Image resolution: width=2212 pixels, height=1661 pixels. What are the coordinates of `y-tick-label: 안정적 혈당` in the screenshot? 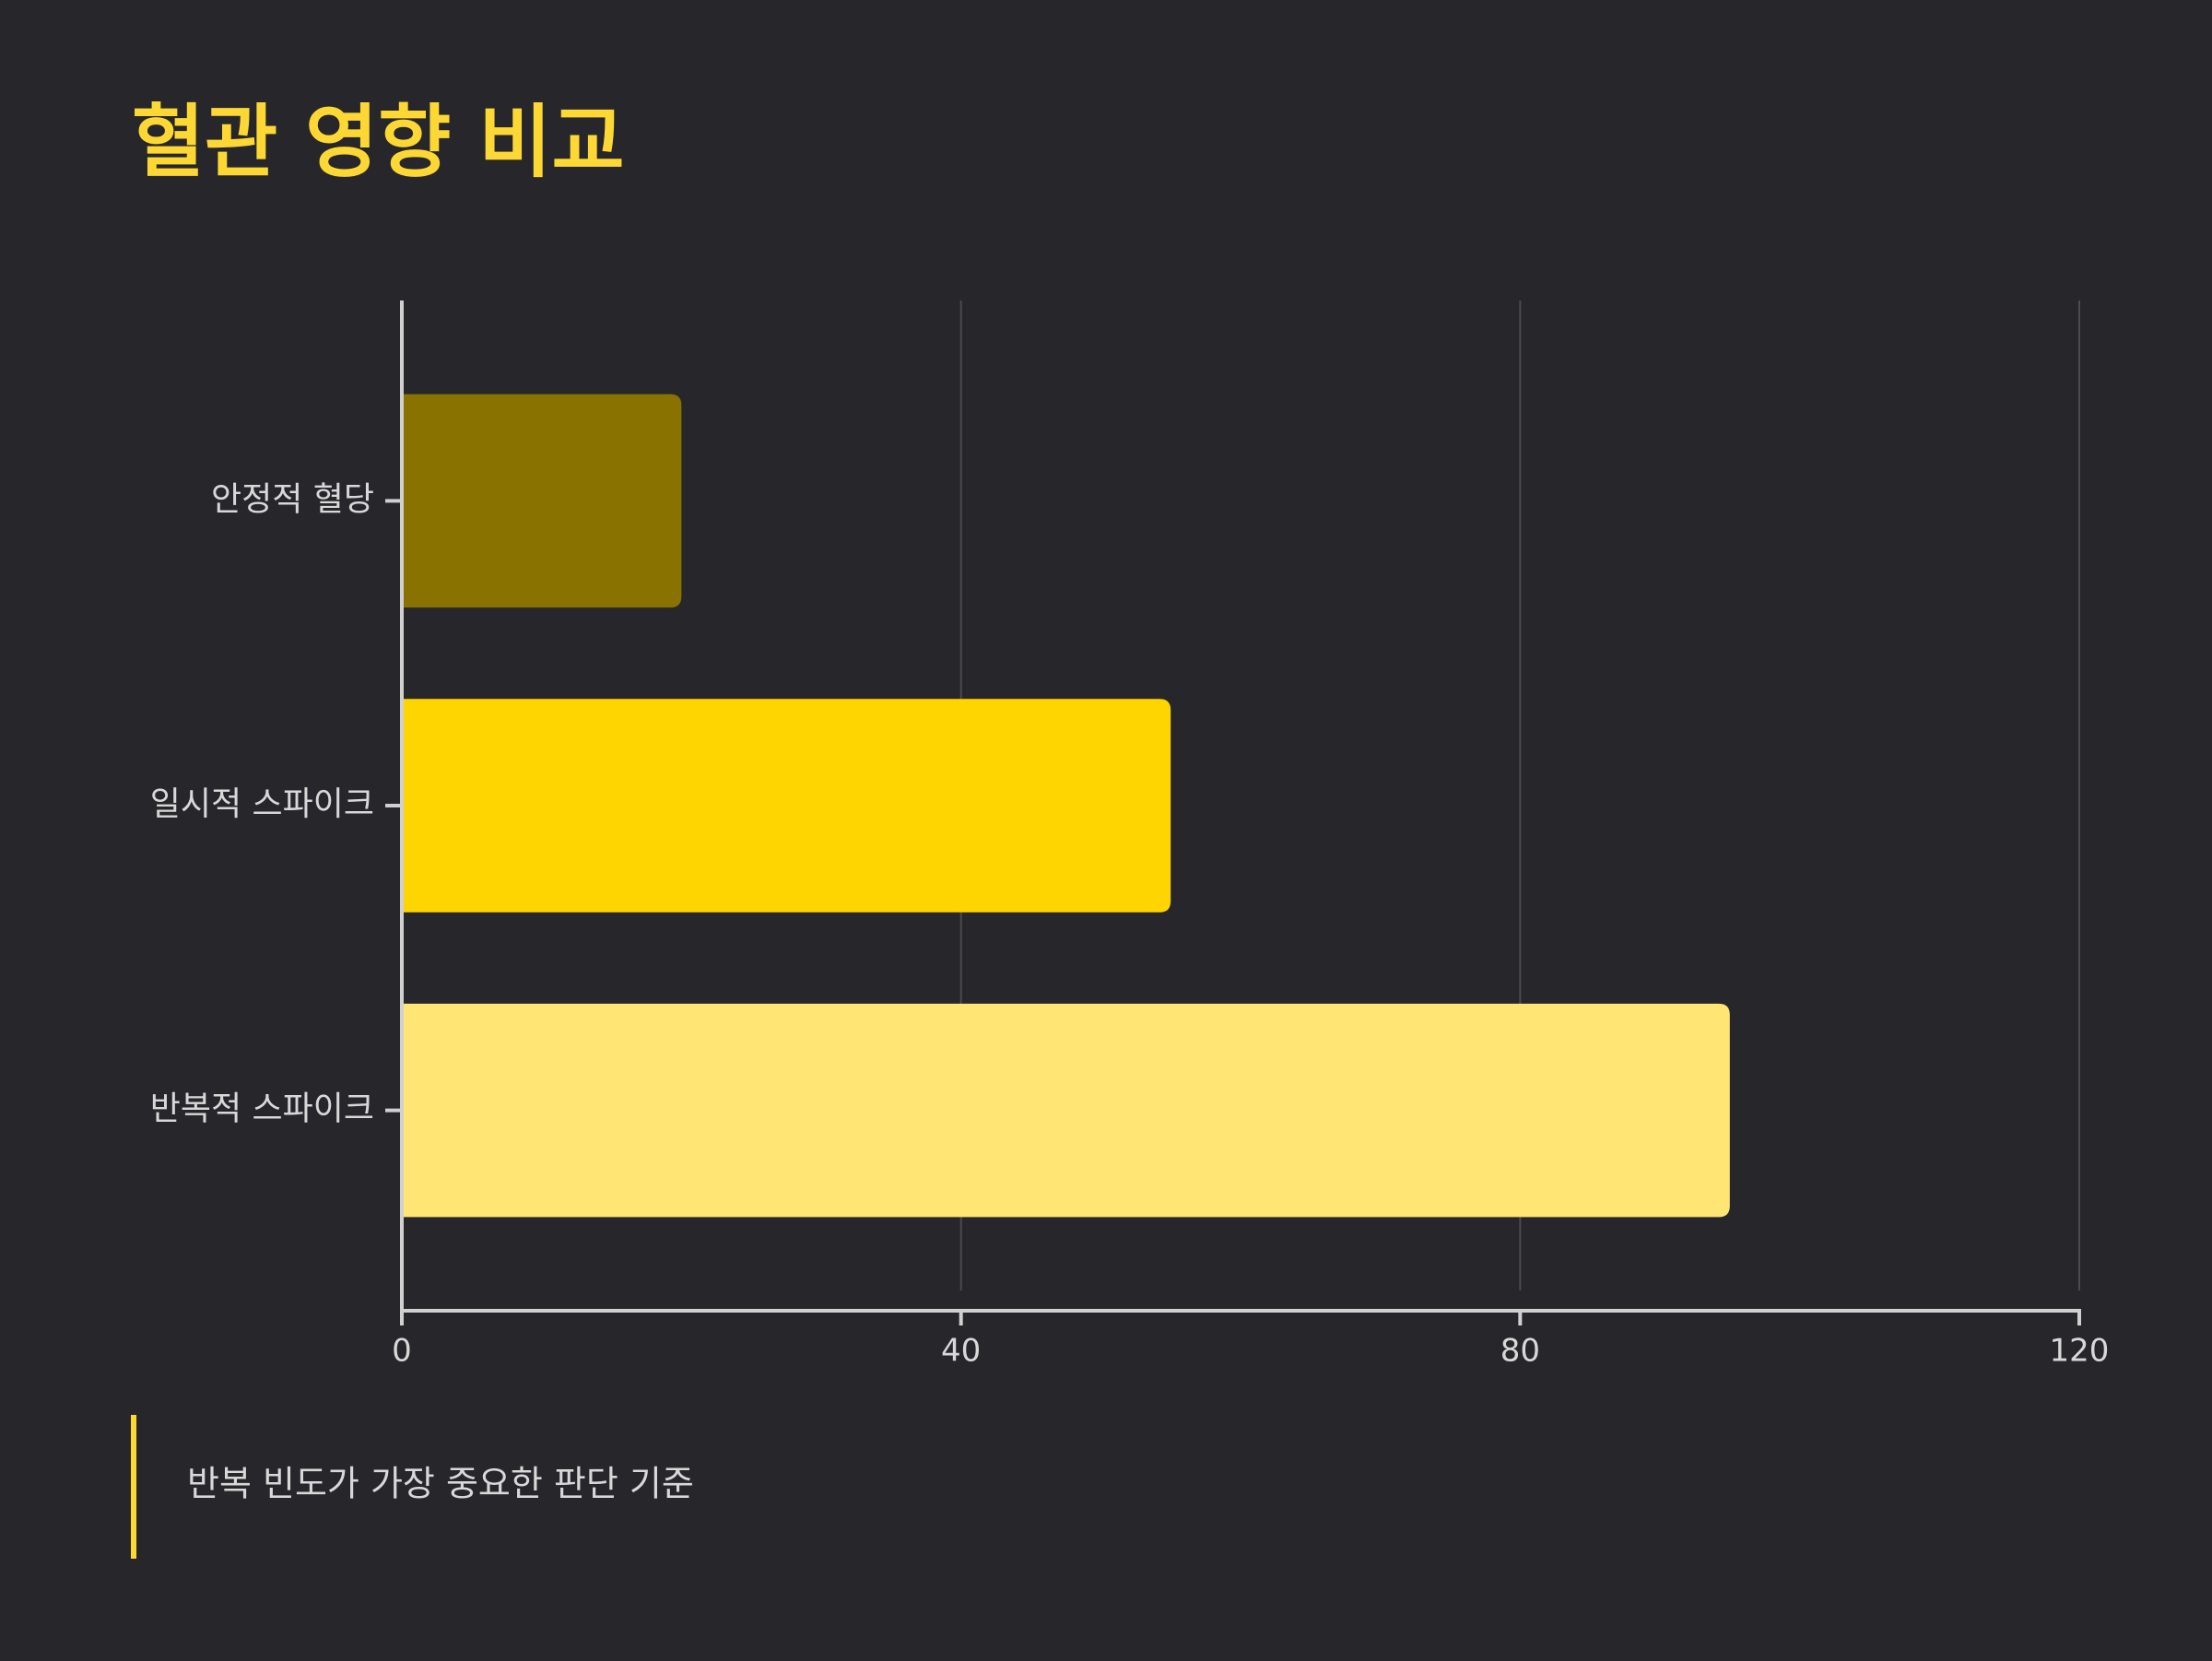 It's located at (292, 499).